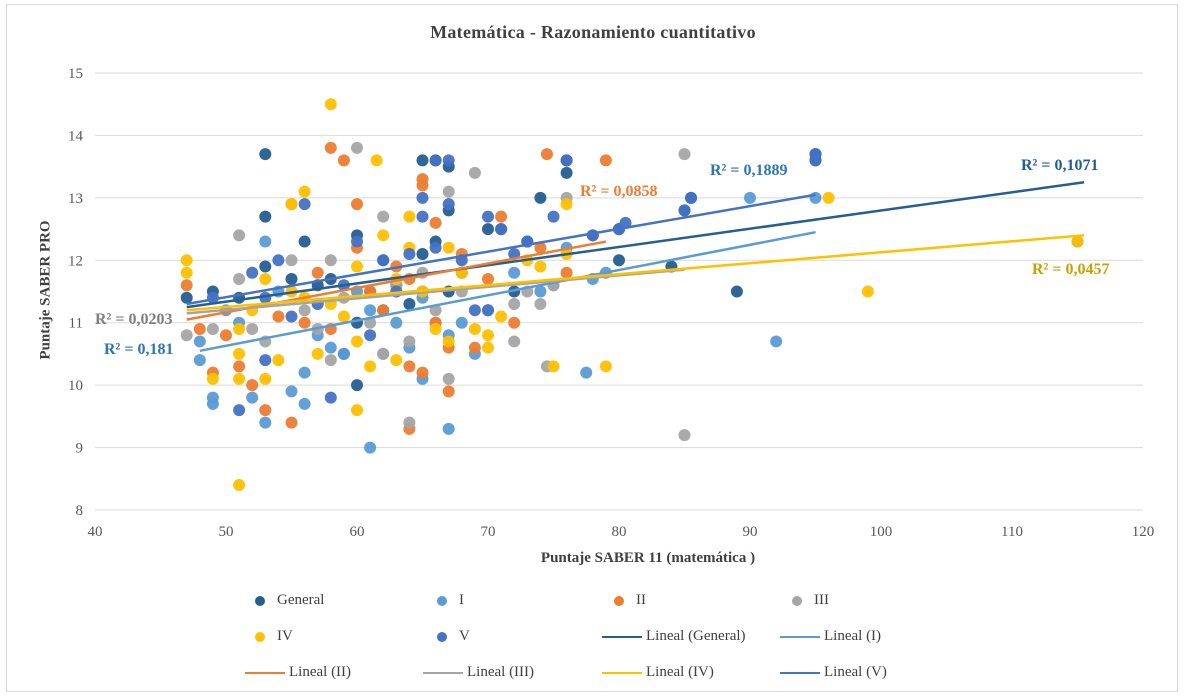 The image size is (1186, 698). I want to click on legend-label-i: I, so click(461, 600).